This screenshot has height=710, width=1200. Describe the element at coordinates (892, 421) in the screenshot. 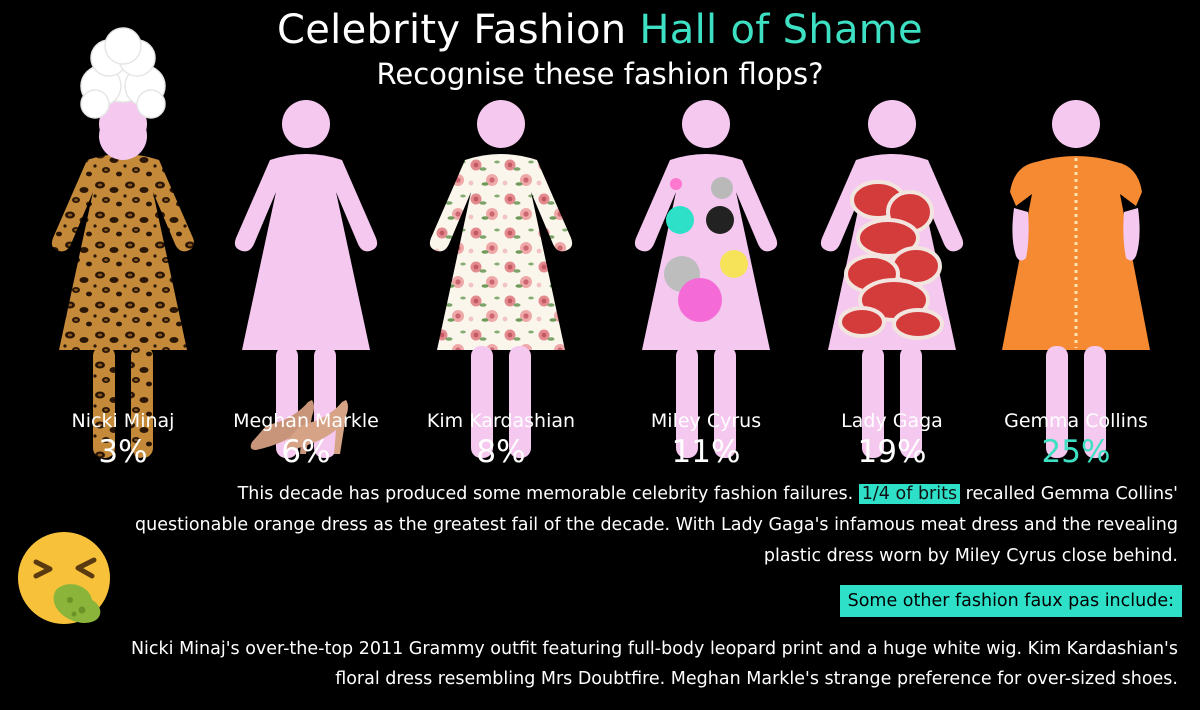

I see `category-label: Lady Gaga` at that location.